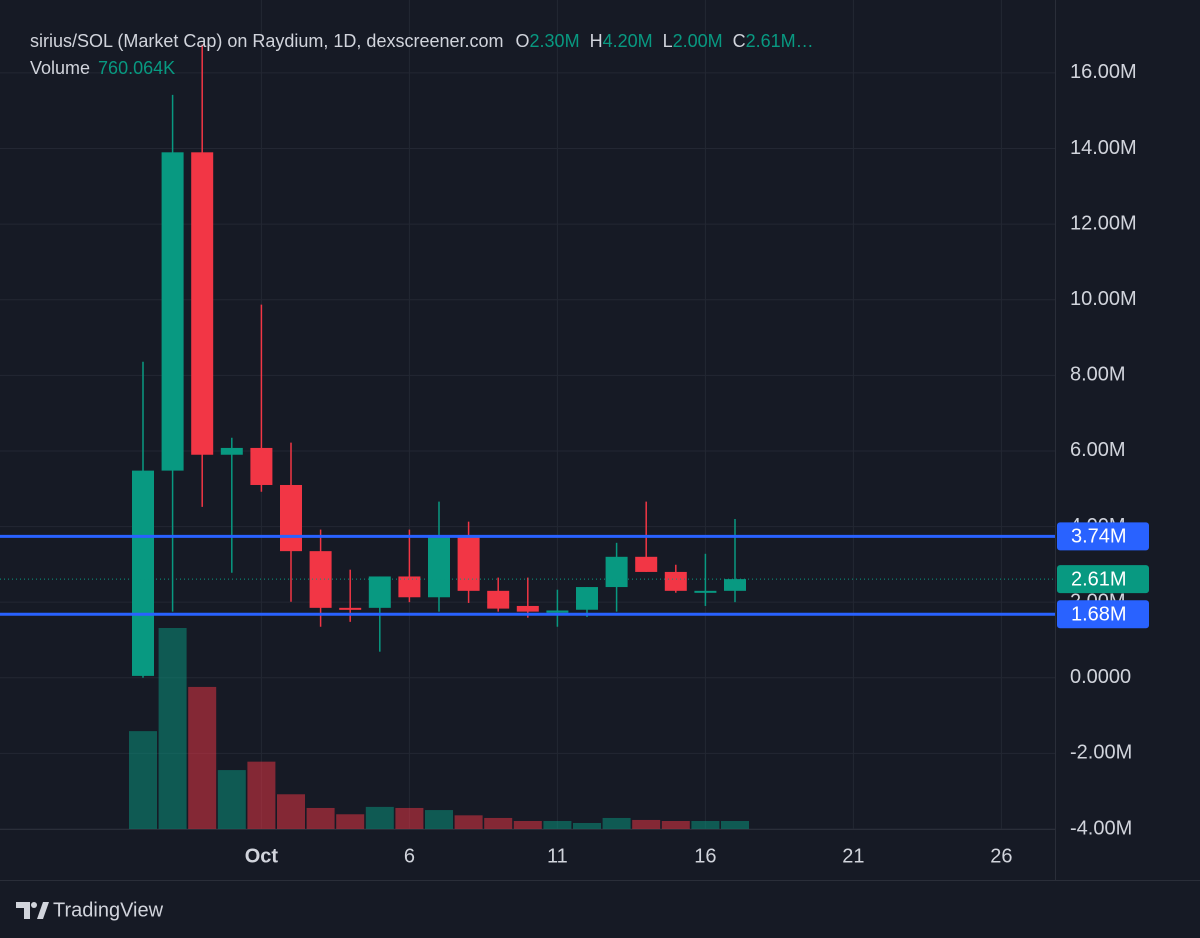  What do you see at coordinates (629, 856) in the screenshot?
I see `x-axis: Oct 6 11 16 21 26` at bounding box center [629, 856].